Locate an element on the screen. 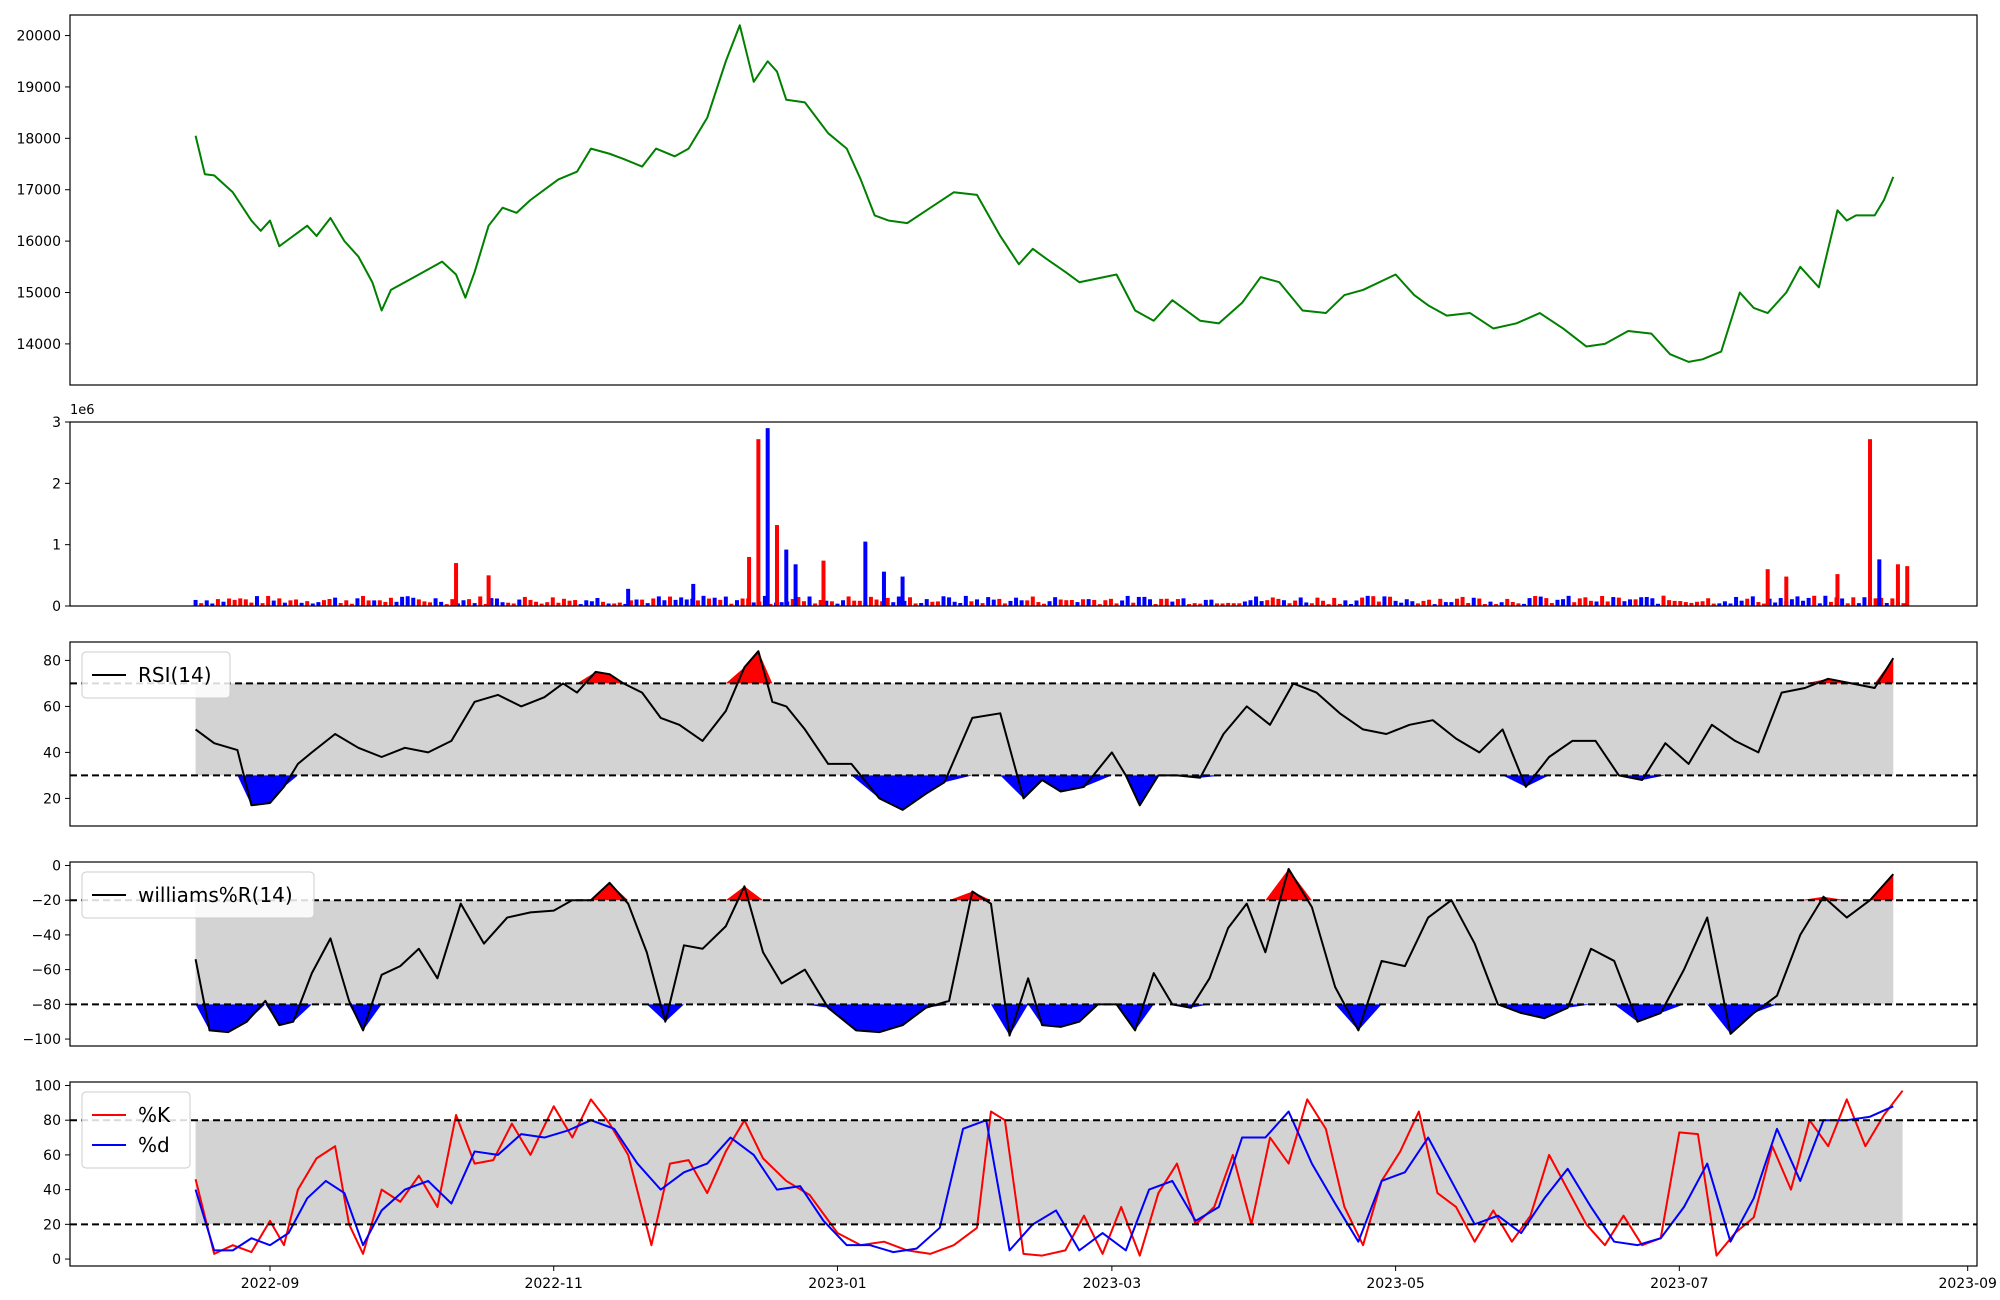  plot-area is located at coordinates (1023, 730).